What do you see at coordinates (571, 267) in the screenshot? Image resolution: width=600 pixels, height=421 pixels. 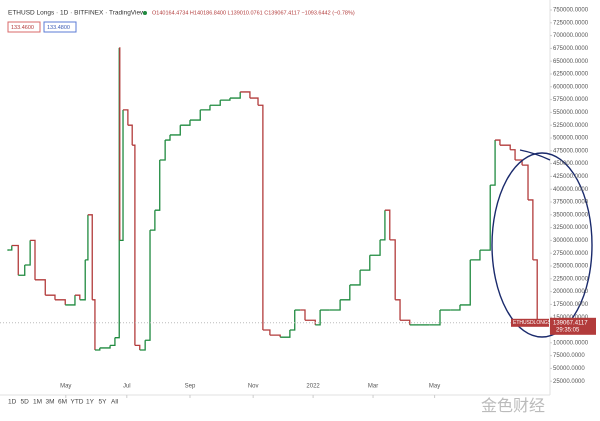 I see `y-tick-label: 250000.0000` at bounding box center [571, 267].